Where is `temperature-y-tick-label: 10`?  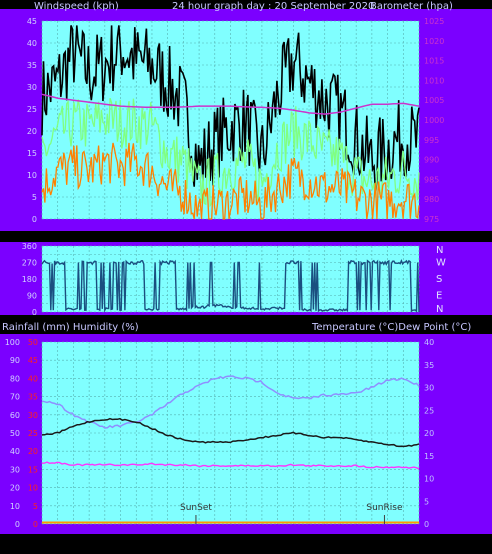 temperature-y-tick-label: 10 is located at coordinates (429, 479).